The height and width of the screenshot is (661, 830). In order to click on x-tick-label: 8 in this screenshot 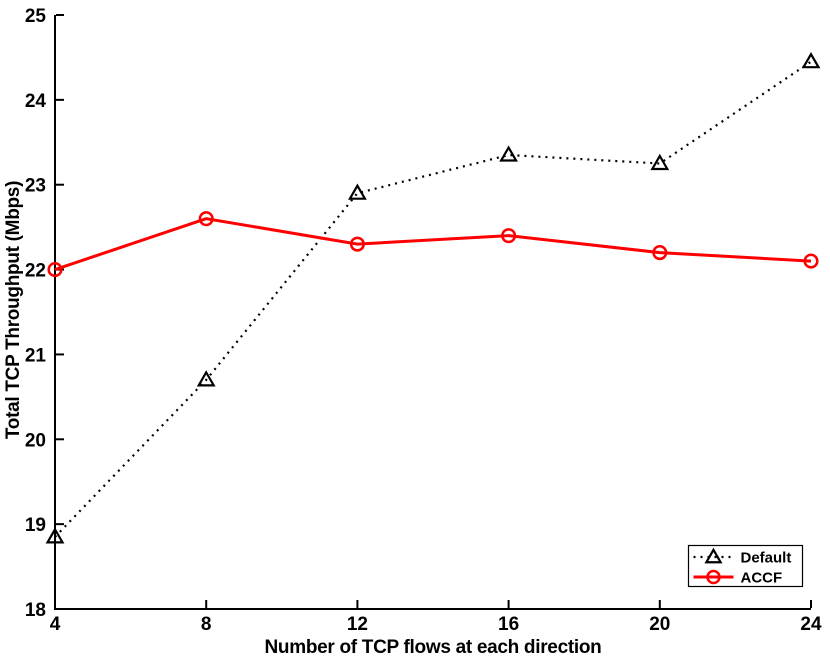, I will do `click(206, 624)`.